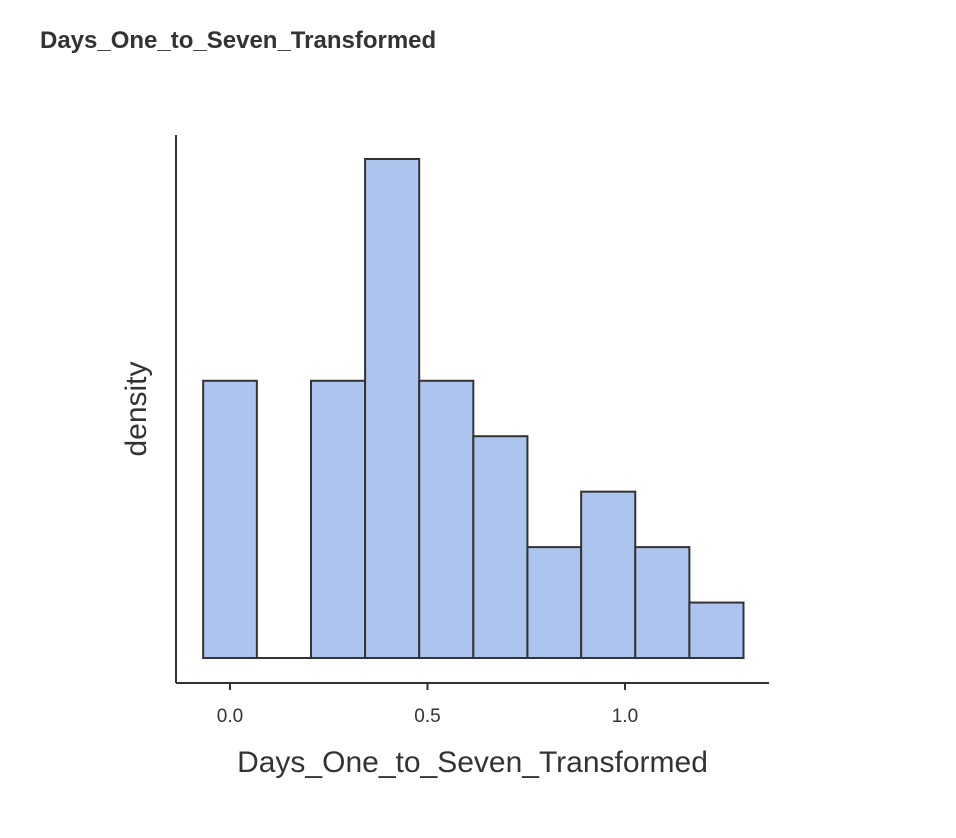 The height and width of the screenshot is (838, 956). What do you see at coordinates (238, 40) in the screenshot?
I see `page-title: Days_One_to_Seven_Transformed` at bounding box center [238, 40].